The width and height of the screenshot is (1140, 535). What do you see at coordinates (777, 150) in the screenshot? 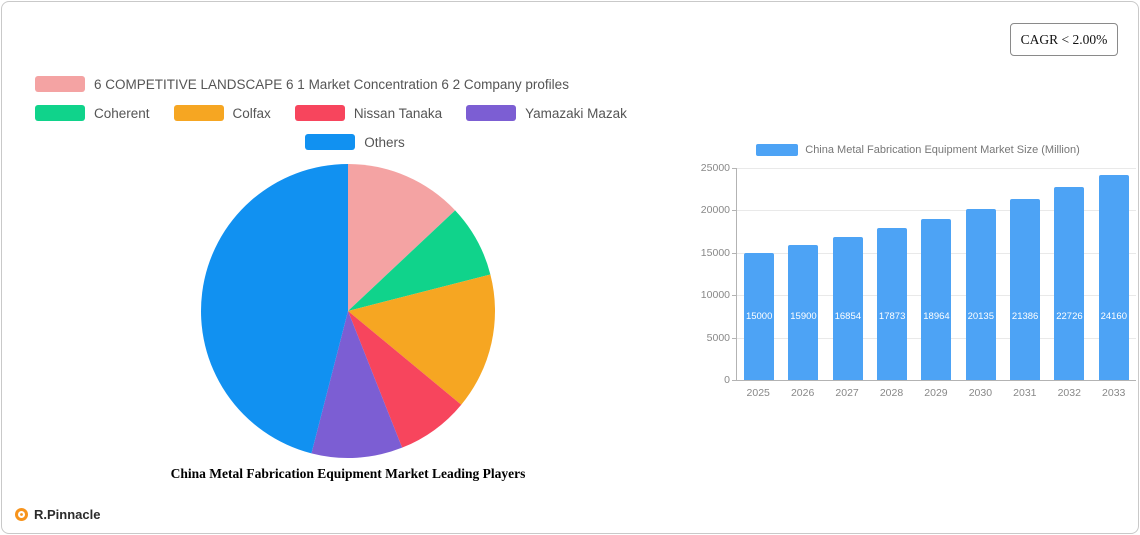
I see `bar-legend-swatch` at bounding box center [777, 150].